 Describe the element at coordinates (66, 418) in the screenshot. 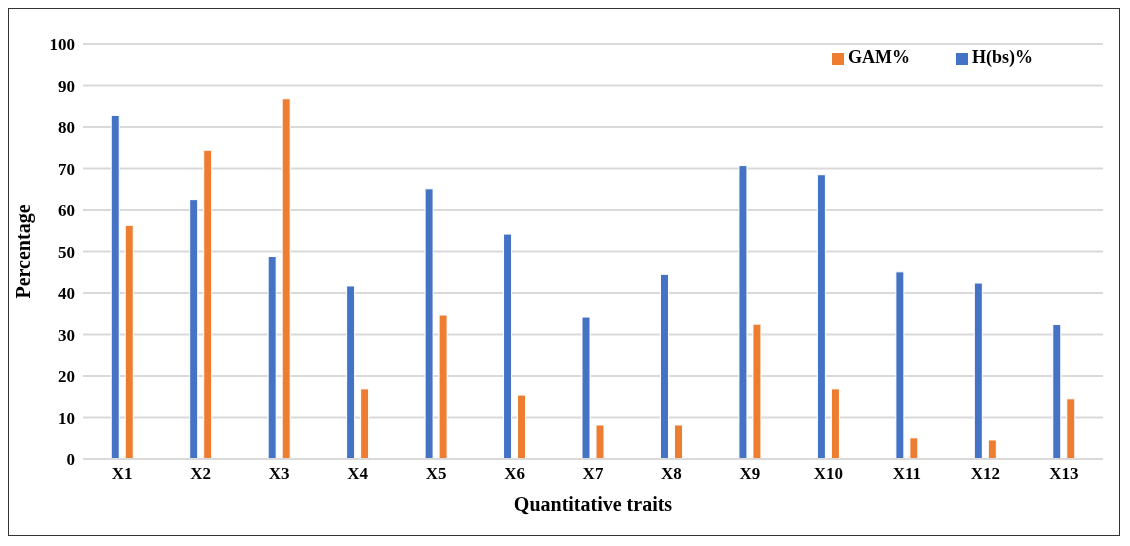

I see `y-tick-label: 10` at that location.